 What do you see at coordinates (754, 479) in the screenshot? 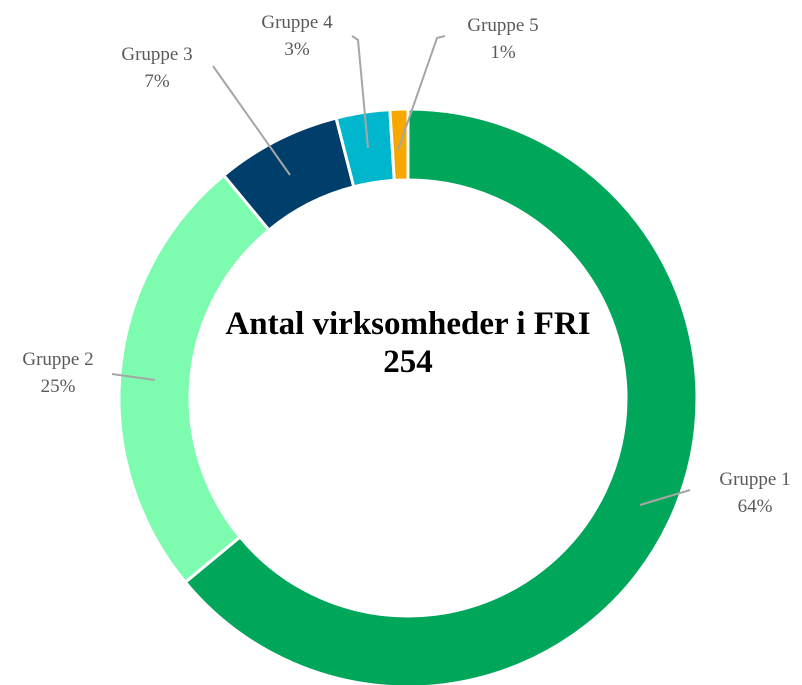
I see `slice-label: Gruppe 1` at bounding box center [754, 479].